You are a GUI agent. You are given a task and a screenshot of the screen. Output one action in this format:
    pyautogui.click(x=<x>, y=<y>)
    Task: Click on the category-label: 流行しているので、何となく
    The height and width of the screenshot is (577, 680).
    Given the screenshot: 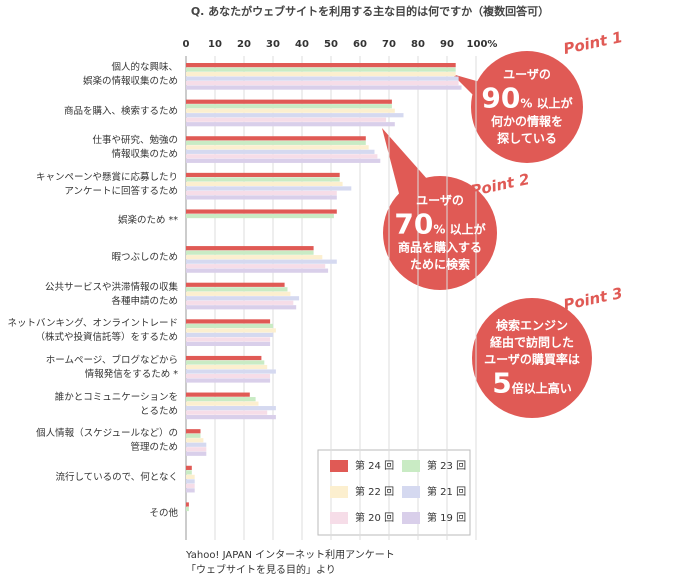 What is the action you would take?
    pyautogui.click(x=116, y=477)
    